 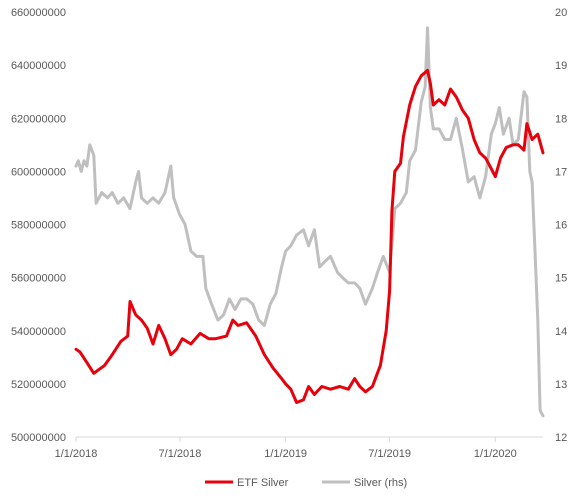 What do you see at coordinates (38, 332) in the screenshot?
I see `y-left-tick-label: 540000000` at bounding box center [38, 332].